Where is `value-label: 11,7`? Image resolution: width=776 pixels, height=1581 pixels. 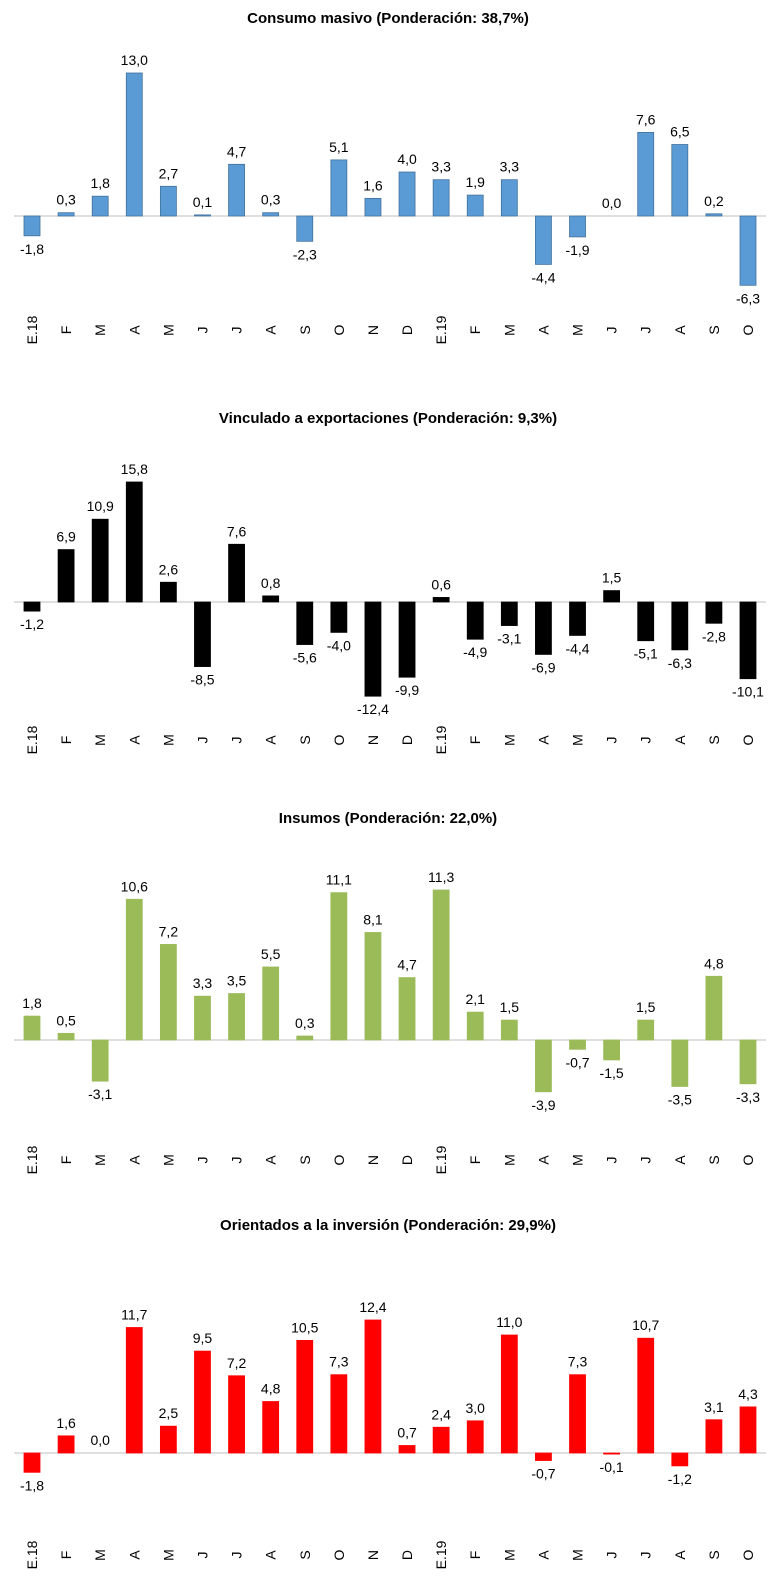 value-label: 11,7 is located at coordinates (134, 1315).